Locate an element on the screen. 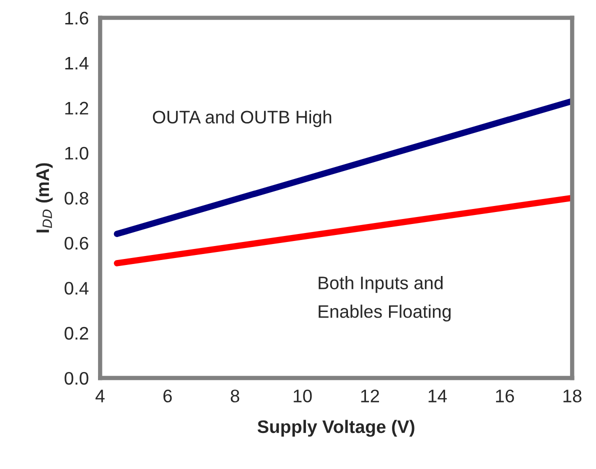 The width and height of the screenshot is (596, 469). x-tick-label: 10 is located at coordinates (303, 396).